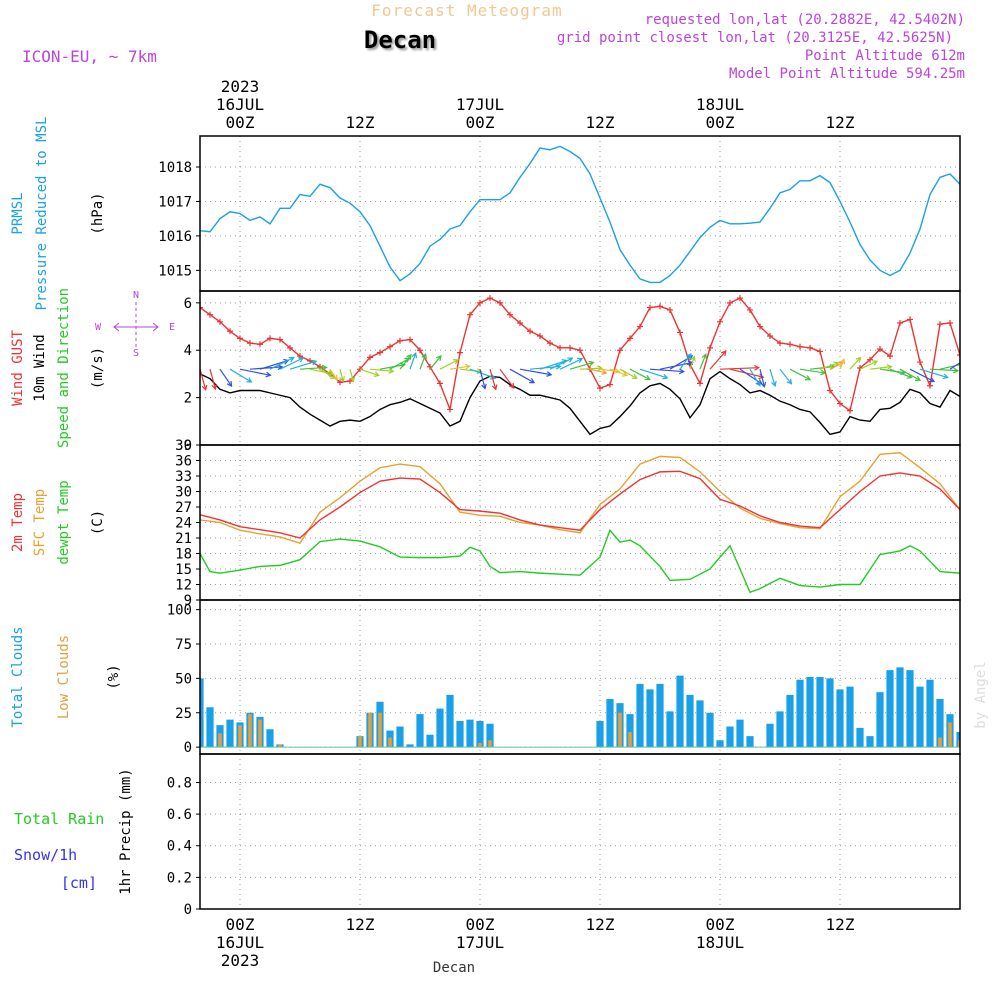  What do you see at coordinates (580, 831) in the screenshot?
I see `precip-frame` at bounding box center [580, 831].